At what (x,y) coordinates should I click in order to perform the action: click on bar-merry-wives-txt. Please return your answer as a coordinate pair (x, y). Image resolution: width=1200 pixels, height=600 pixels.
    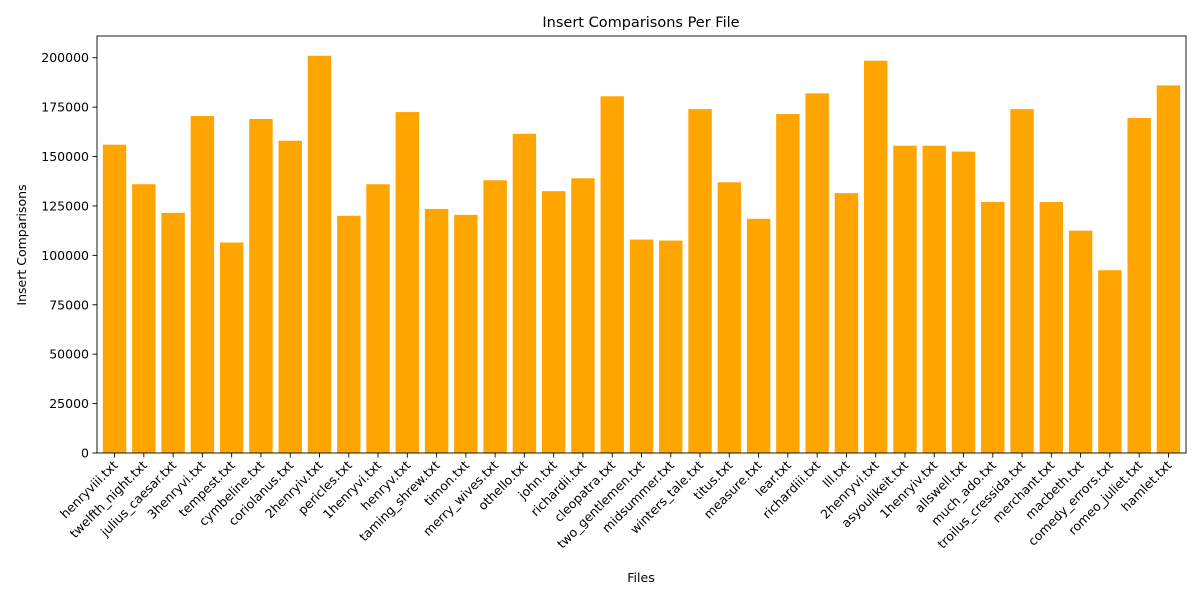
    Looking at the image, I should click on (495, 316).